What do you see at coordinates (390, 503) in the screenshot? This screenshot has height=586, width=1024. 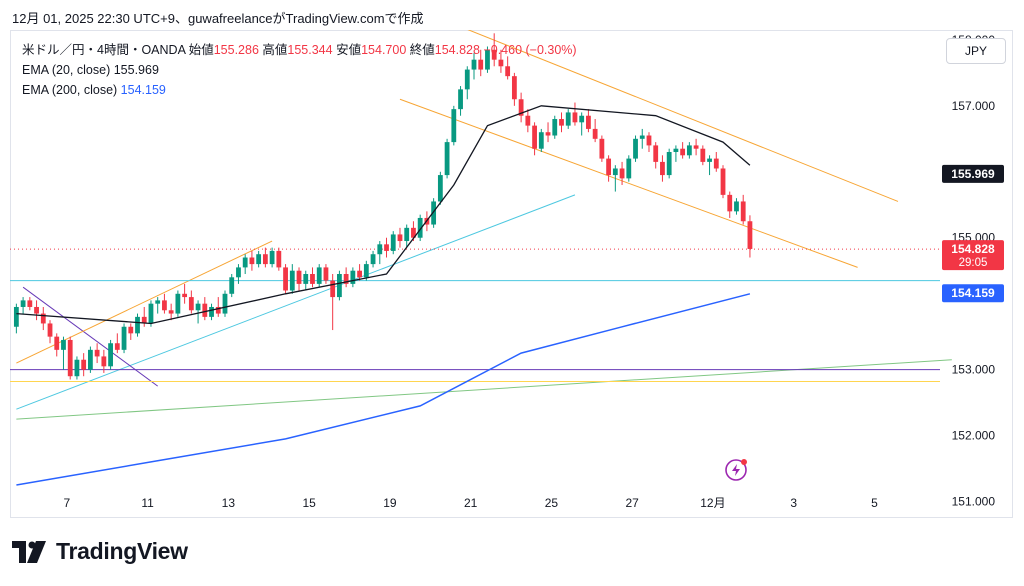 I see `x-tick-label-4: 19` at bounding box center [390, 503].